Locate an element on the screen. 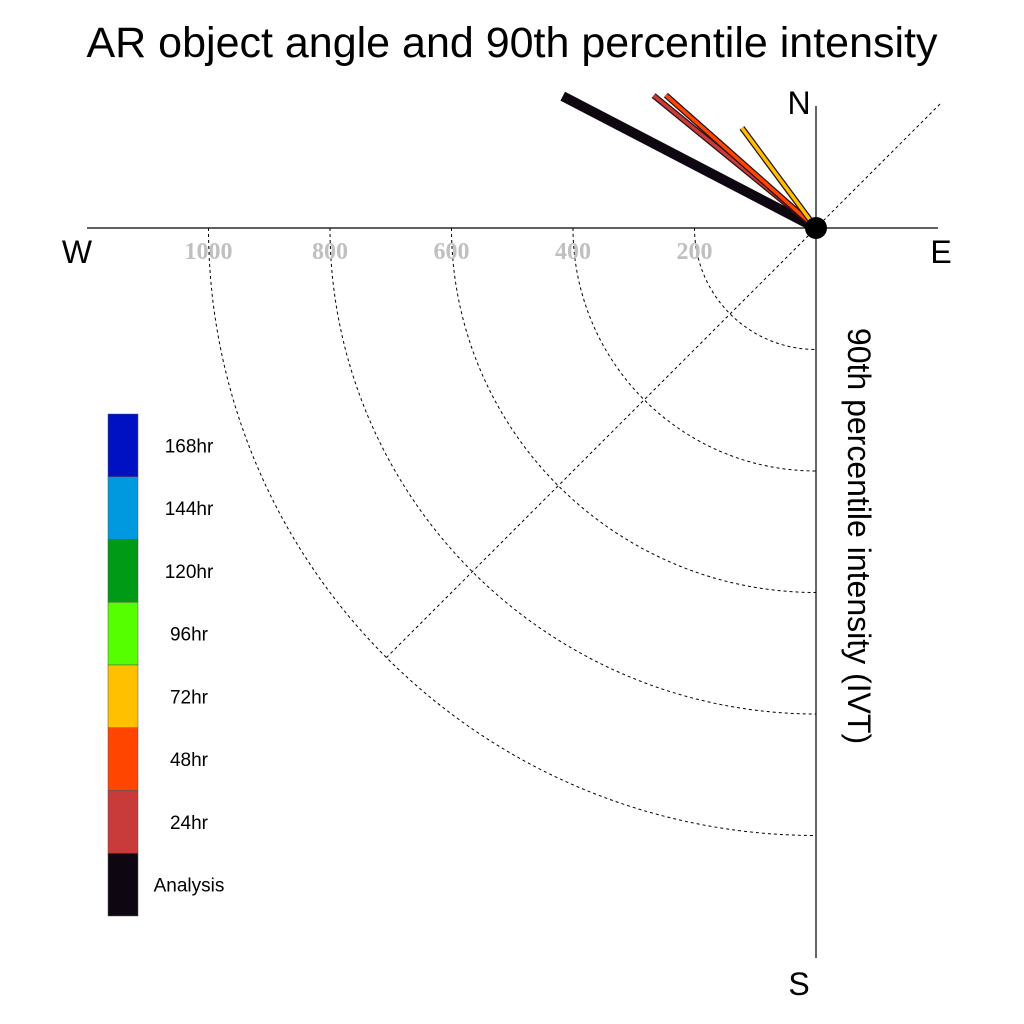 This screenshot has width=1024, height=1024. legend-label-2: 120hr is located at coordinates (189, 572).